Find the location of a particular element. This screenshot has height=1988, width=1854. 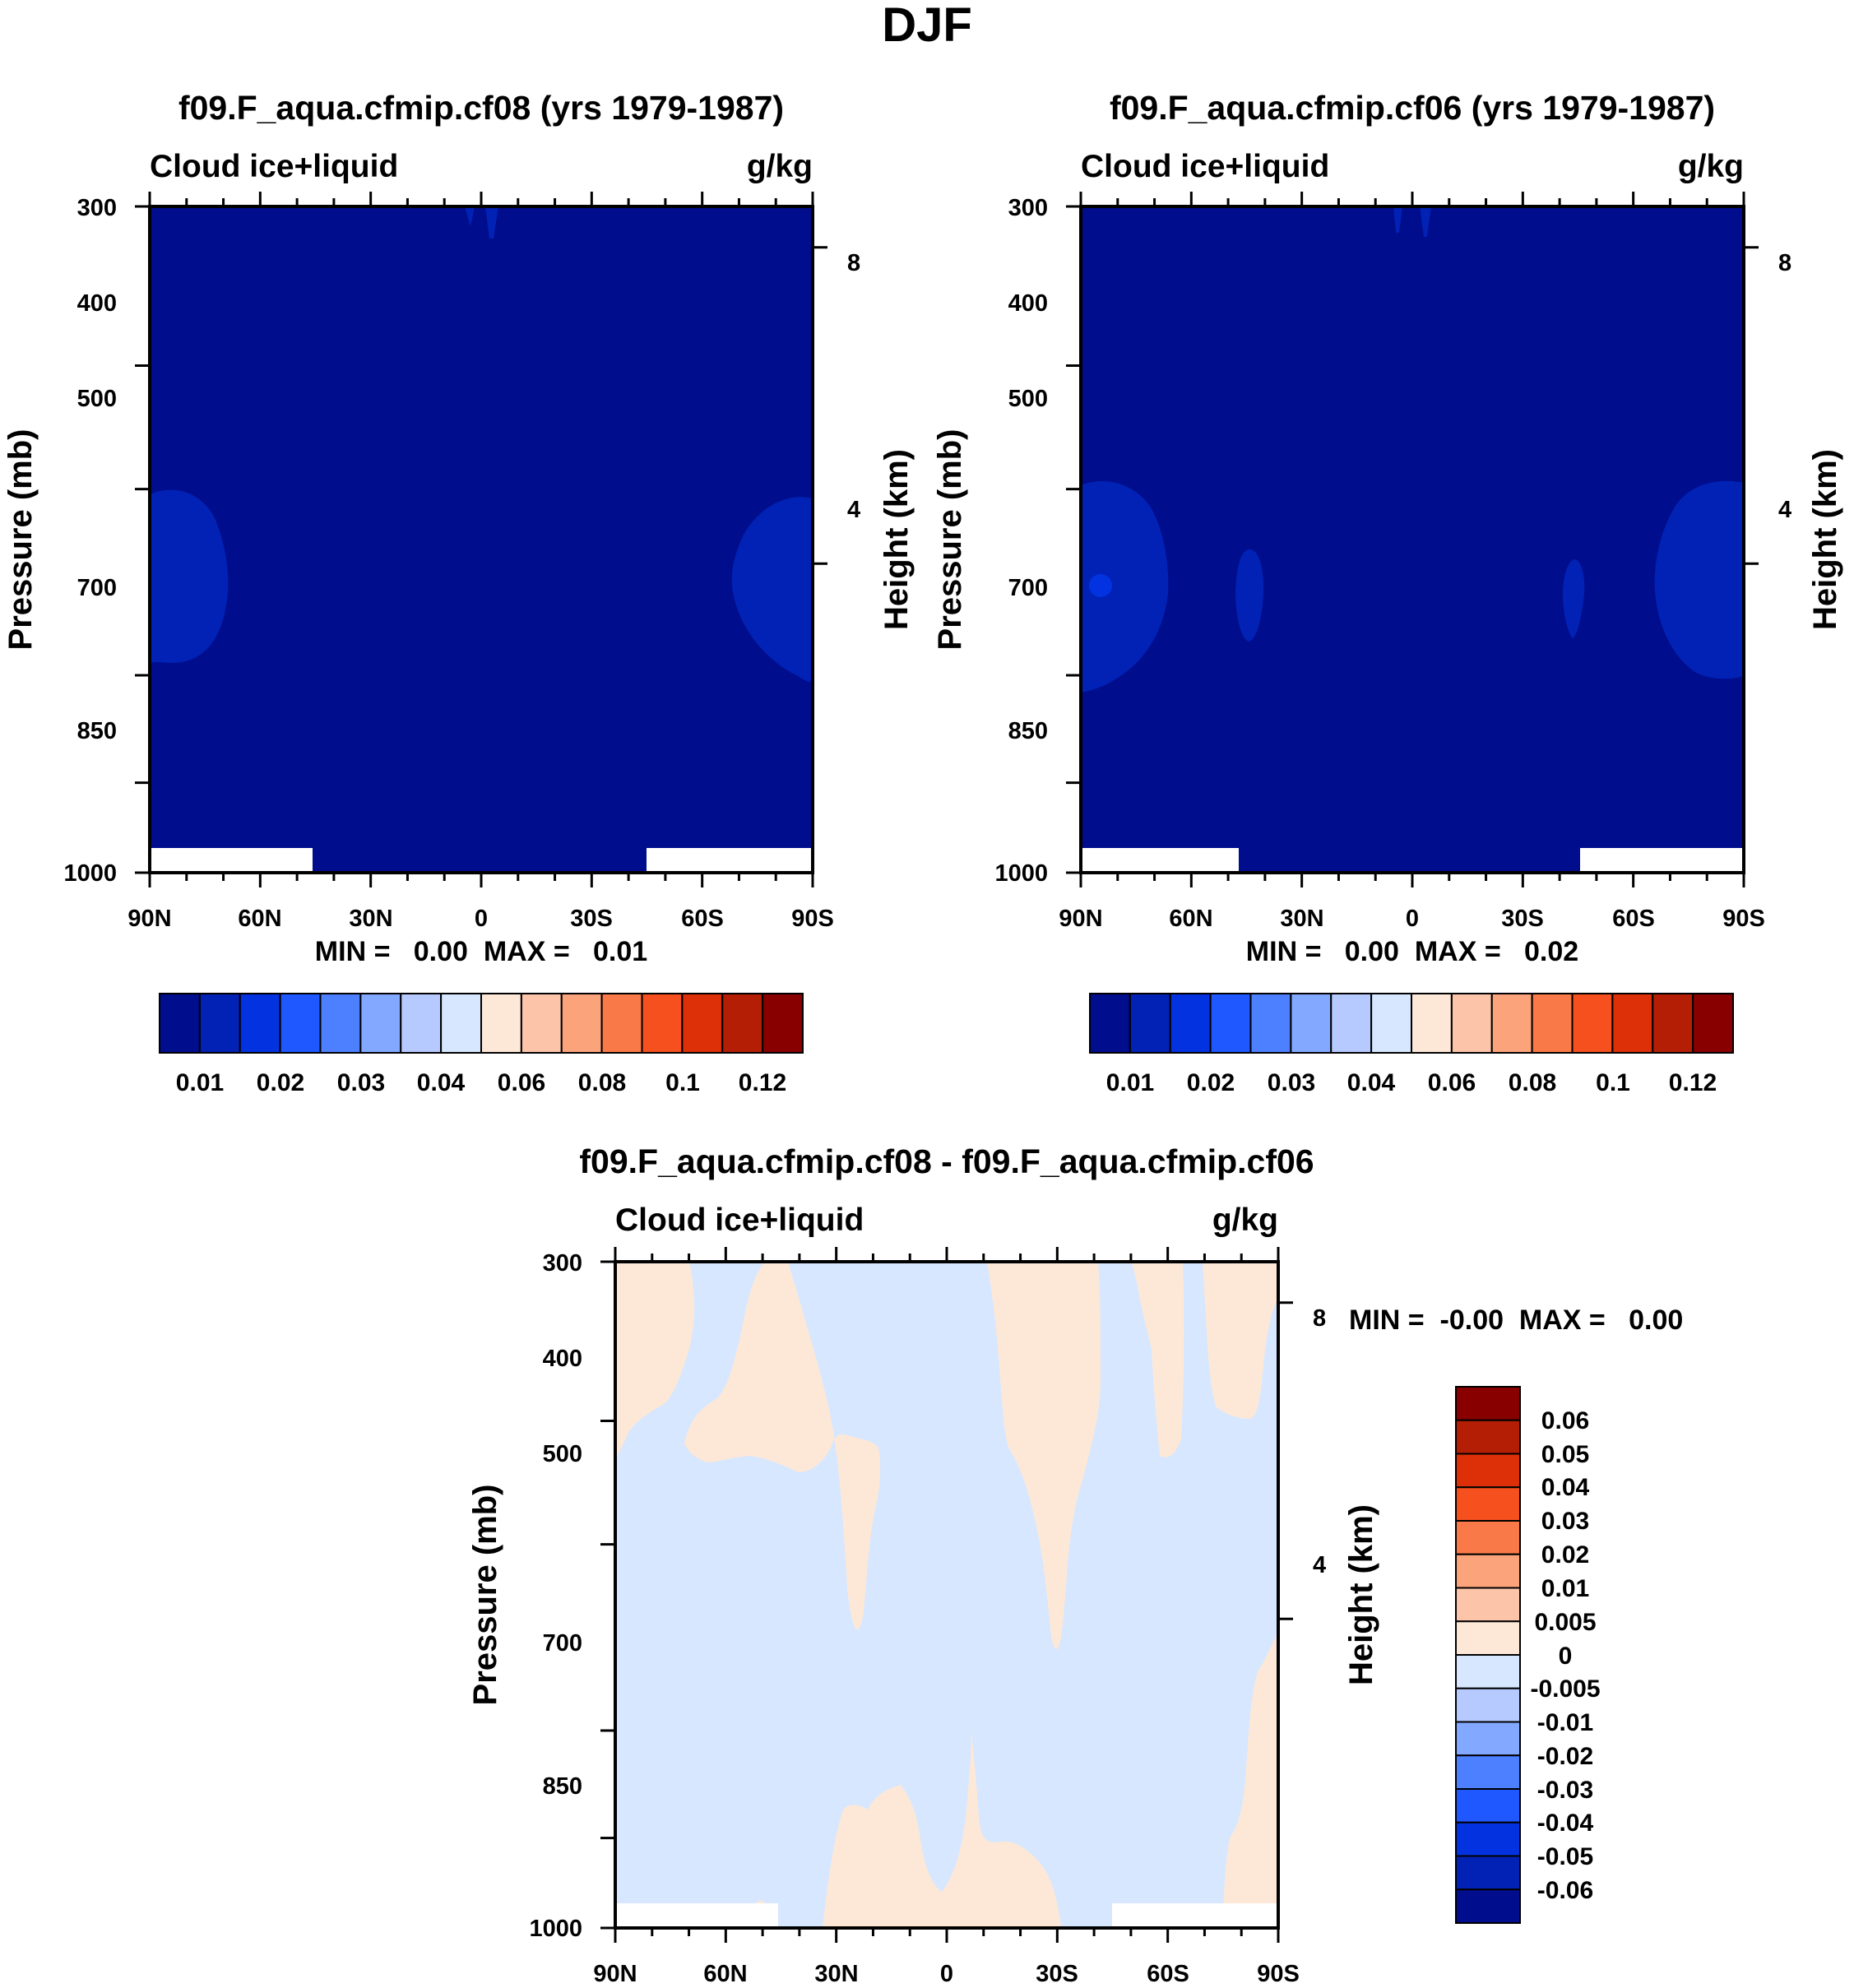

panel-3-positive-region-surface-tropics is located at coordinates (942, 1828).